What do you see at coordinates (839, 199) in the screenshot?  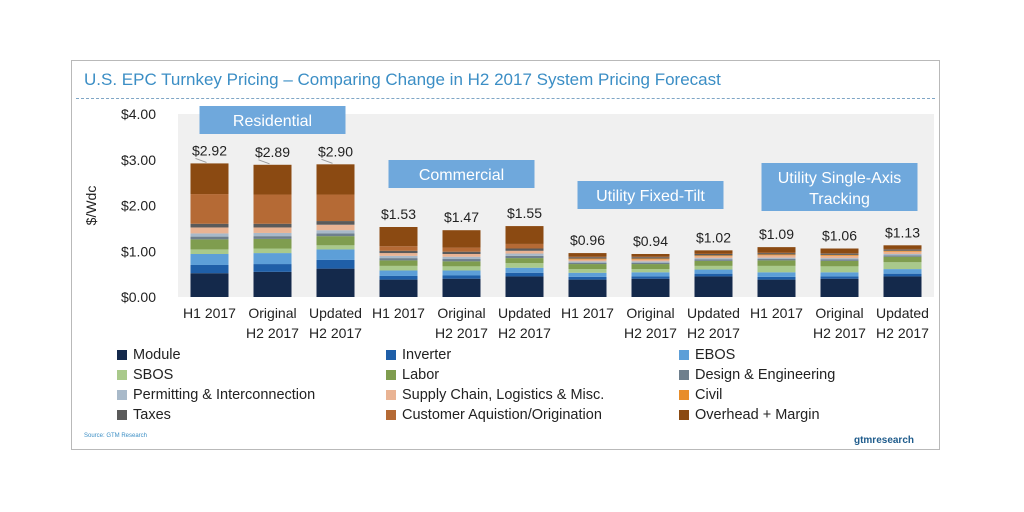 I see `group-label: Tracking` at bounding box center [839, 199].